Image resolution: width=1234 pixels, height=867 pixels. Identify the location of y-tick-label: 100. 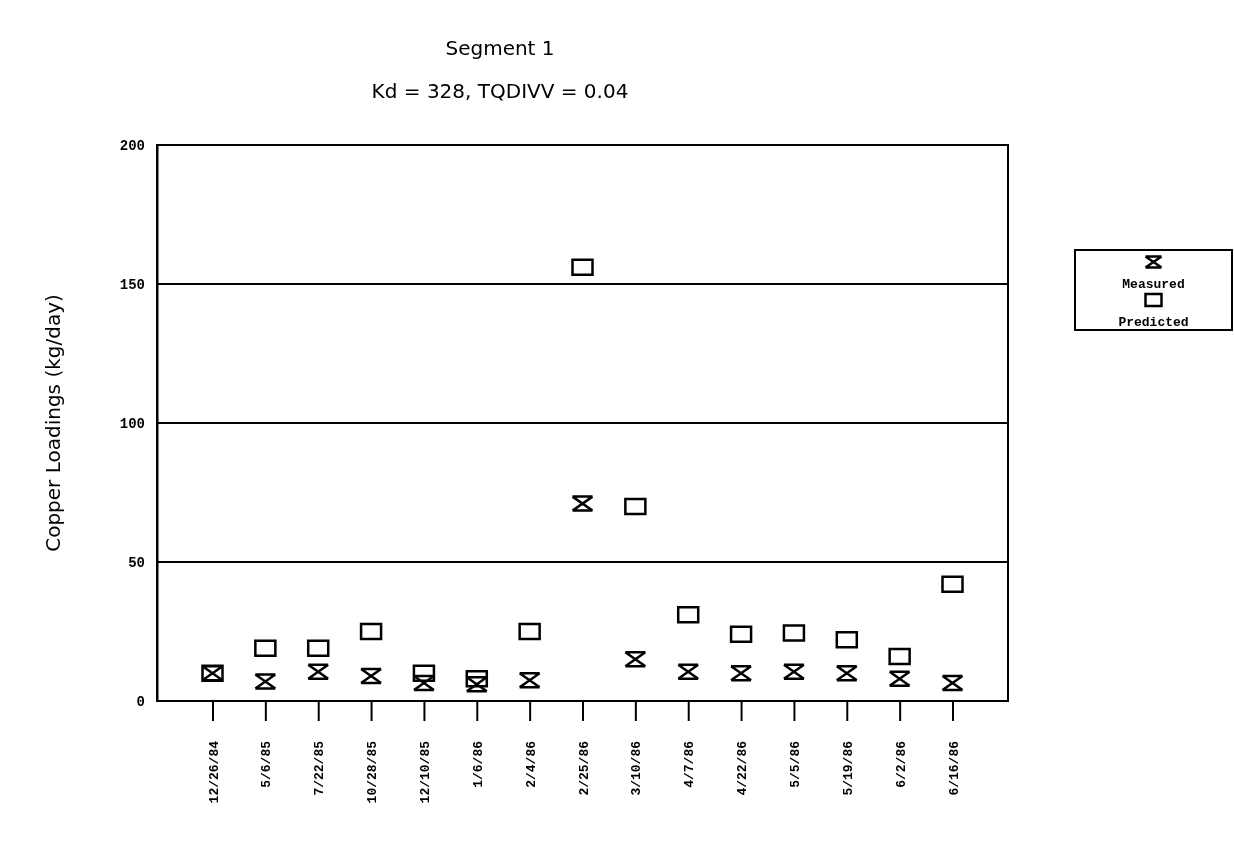
(132, 423).